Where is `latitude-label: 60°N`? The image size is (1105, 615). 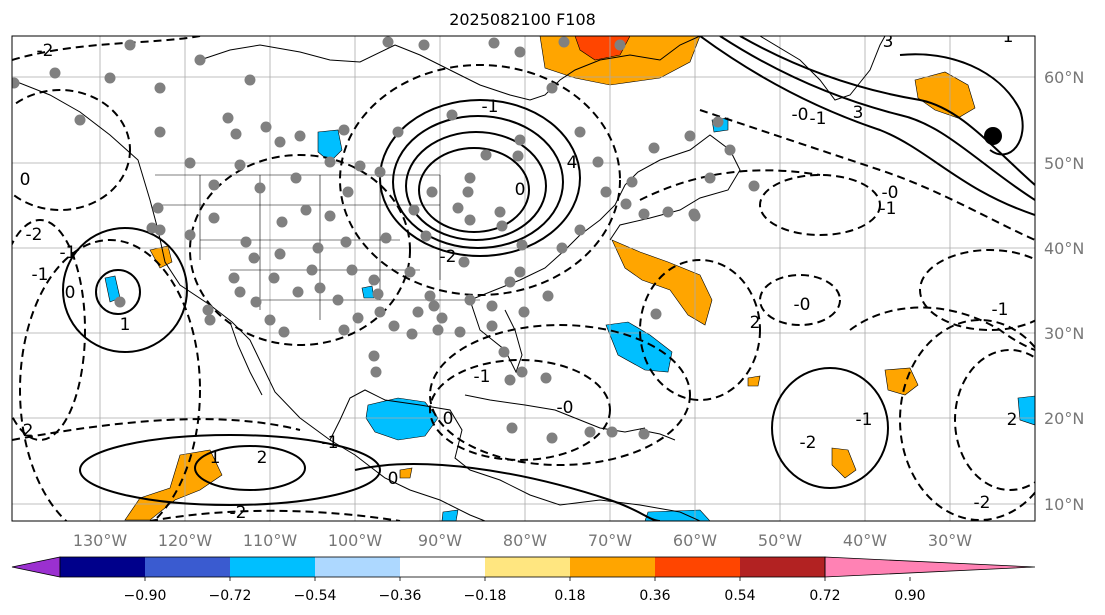 latitude-label: 60°N is located at coordinates (1064, 77).